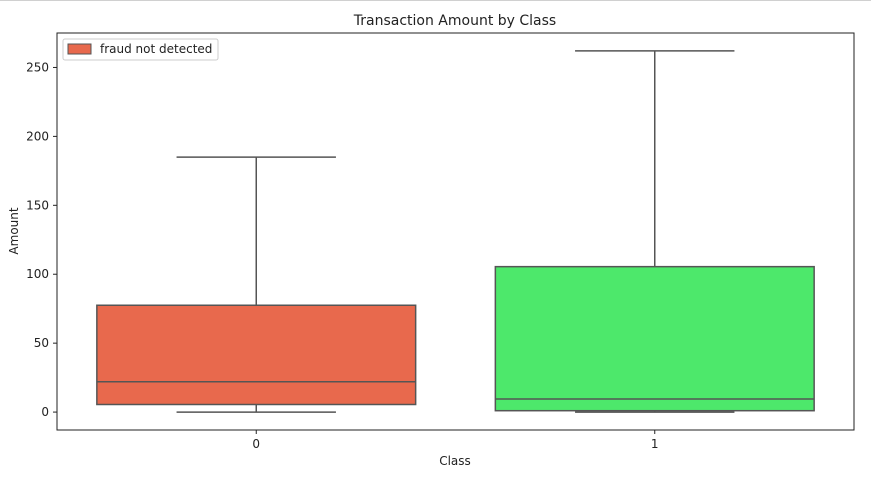 The image size is (871, 480). What do you see at coordinates (41, 343) in the screenshot?
I see `y-tick-label: 50` at bounding box center [41, 343].